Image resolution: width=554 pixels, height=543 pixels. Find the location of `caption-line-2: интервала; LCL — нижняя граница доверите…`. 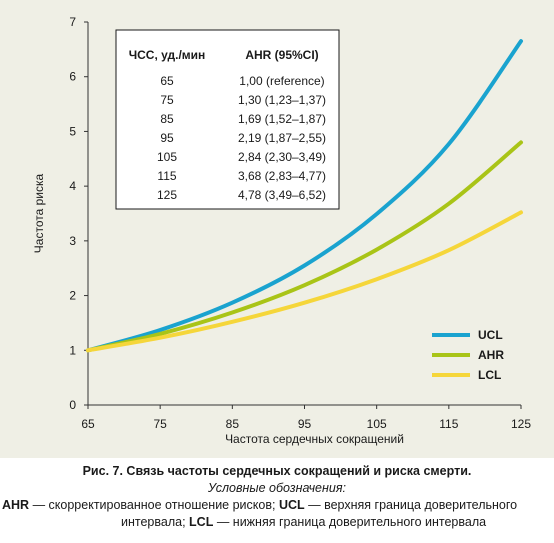

caption-line-2: интервала; LCL — нижняя граница доверите… is located at coordinates (336, 522).